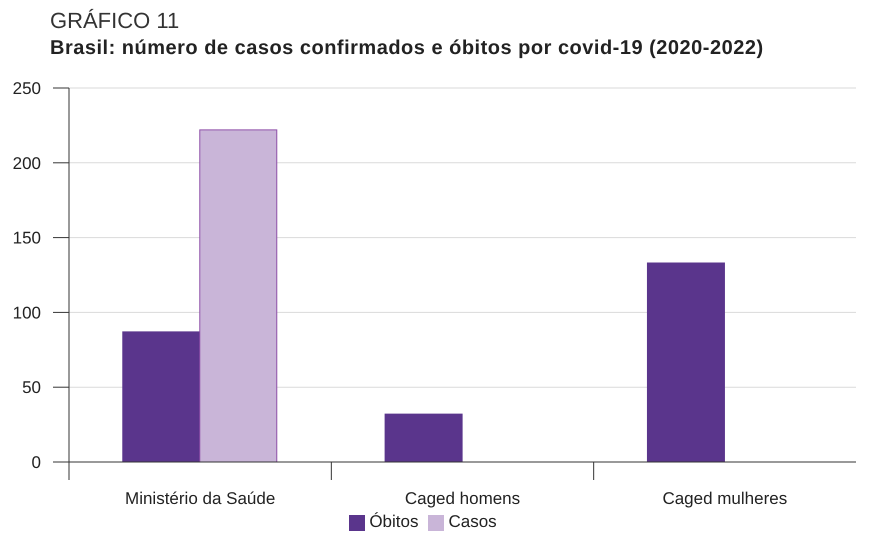 Image resolution: width=870 pixels, height=542 pixels. Describe the element at coordinates (26, 88) in the screenshot. I see `y-tick-label: 250` at that location.